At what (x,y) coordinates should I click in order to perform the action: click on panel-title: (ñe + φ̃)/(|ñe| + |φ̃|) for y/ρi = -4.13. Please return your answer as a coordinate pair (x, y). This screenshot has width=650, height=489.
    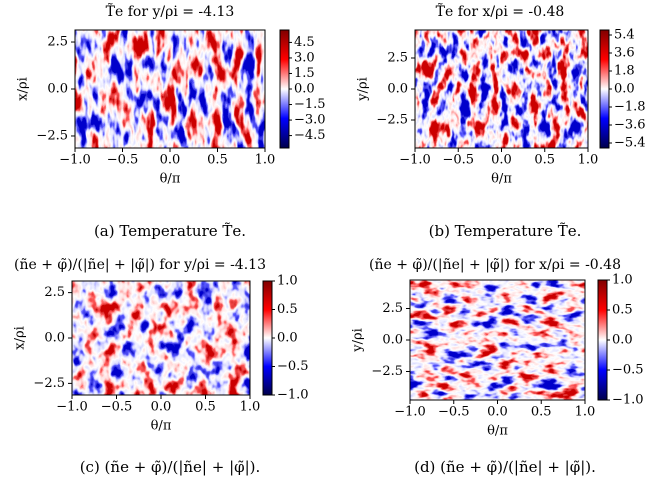
    Looking at the image, I should click on (140, 265).